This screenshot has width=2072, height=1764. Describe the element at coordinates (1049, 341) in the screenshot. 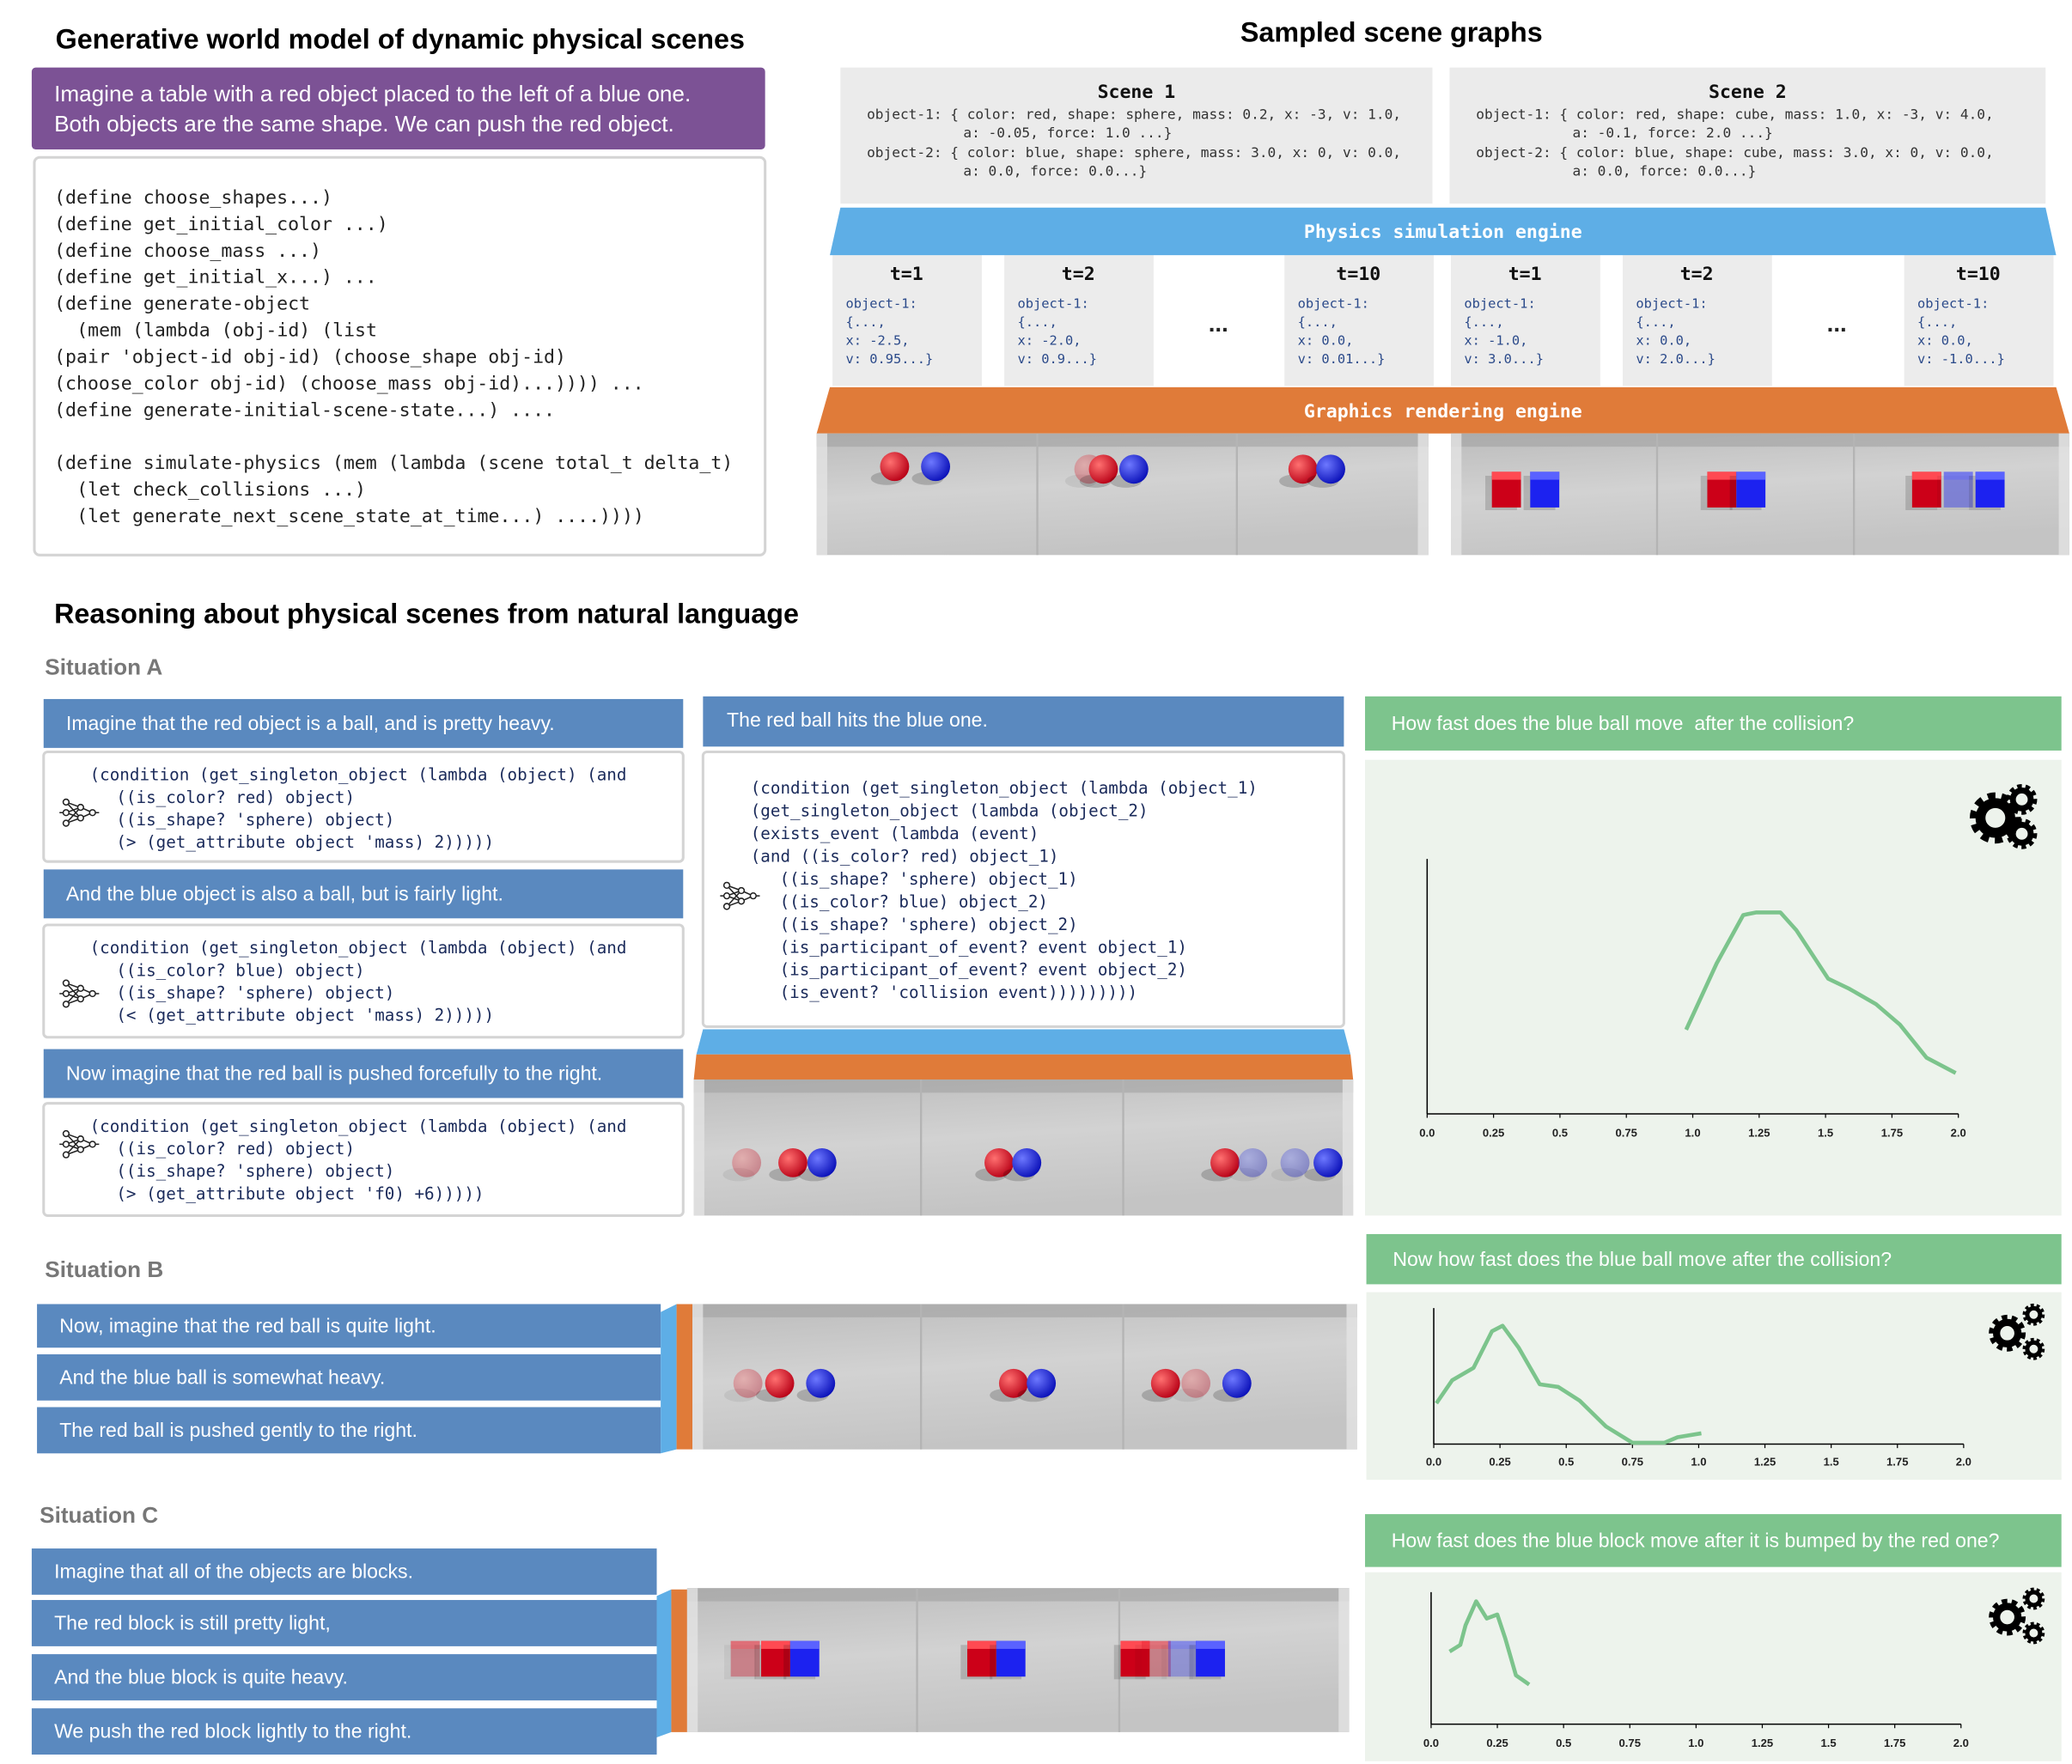

I see `timestep-line: x: -2.0,` at that location.